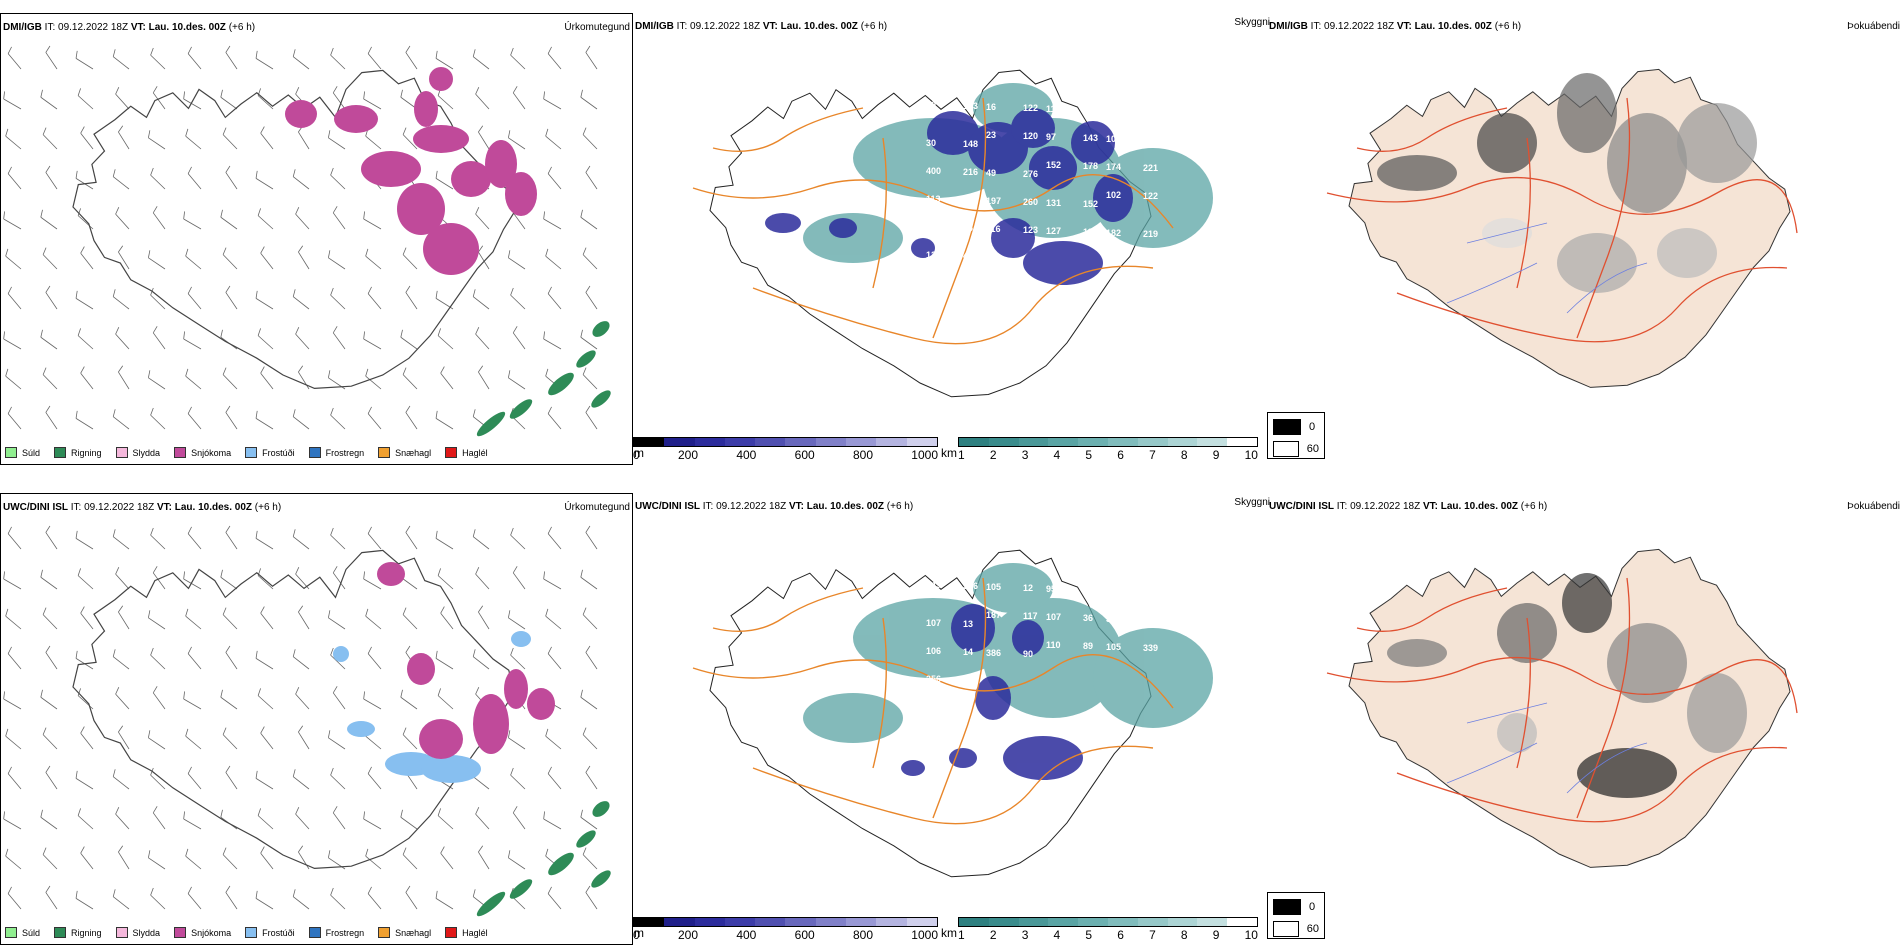 The width and height of the screenshot is (1900, 950). Describe the element at coordinates (146, 932) in the screenshot. I see `legend-label: Slydda` at that location.